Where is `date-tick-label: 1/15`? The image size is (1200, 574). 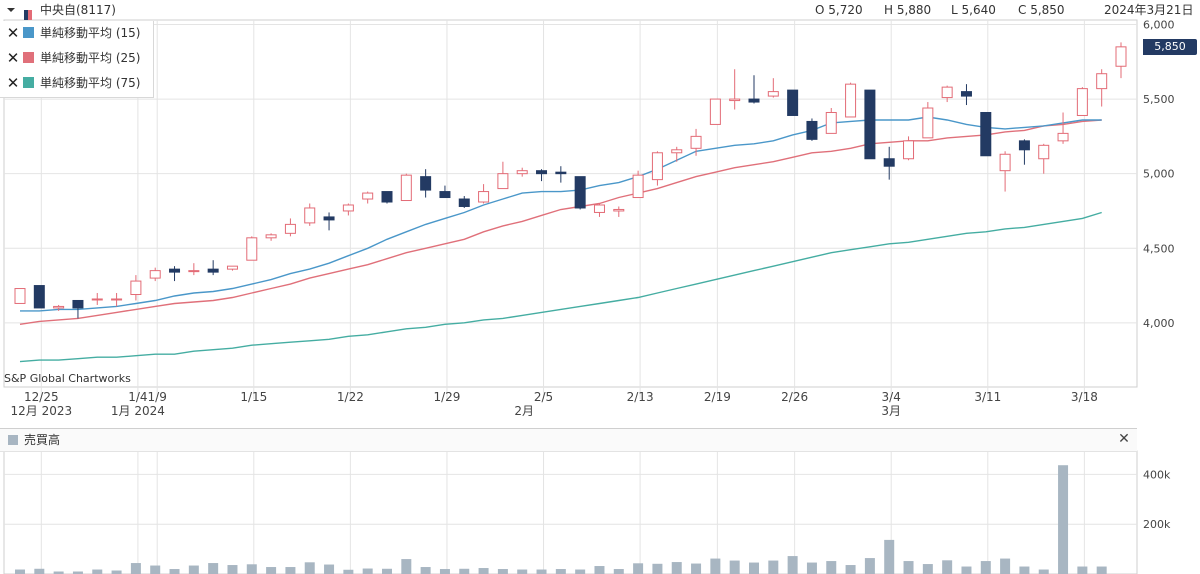 date-tick-label: 1/15 is located at coordinates (253, 397).